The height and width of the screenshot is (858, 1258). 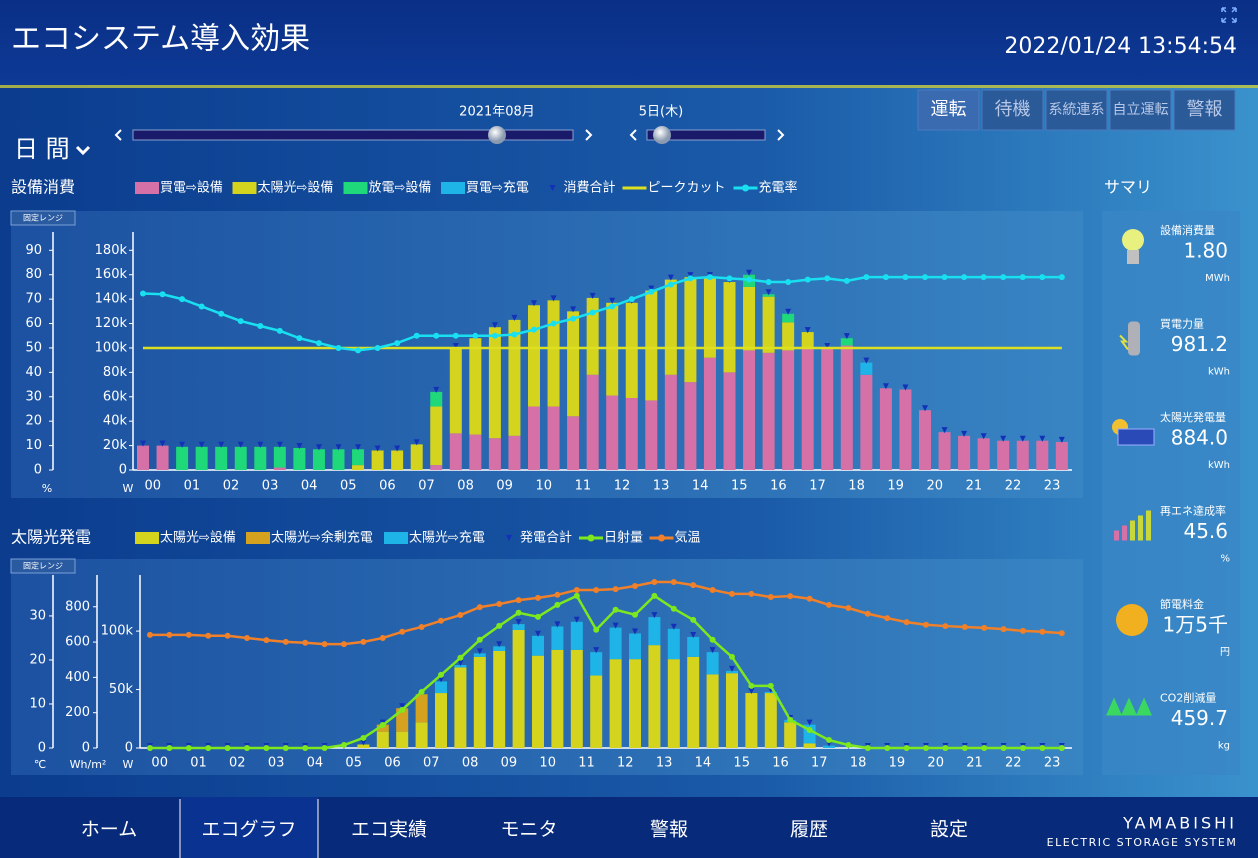 What do you see at coordinates (43, 187) in the screenshot?
I see `chart-title: 設備消費` at bounding box center [43, 187].